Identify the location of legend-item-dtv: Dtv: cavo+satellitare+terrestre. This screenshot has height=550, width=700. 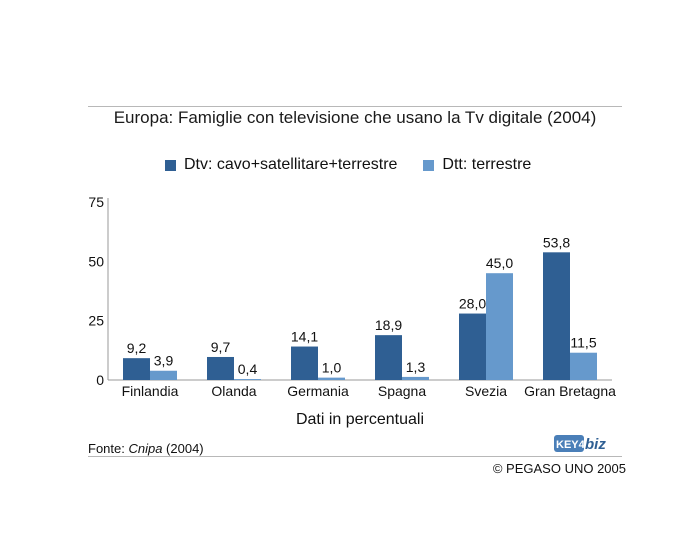
(281, 165).